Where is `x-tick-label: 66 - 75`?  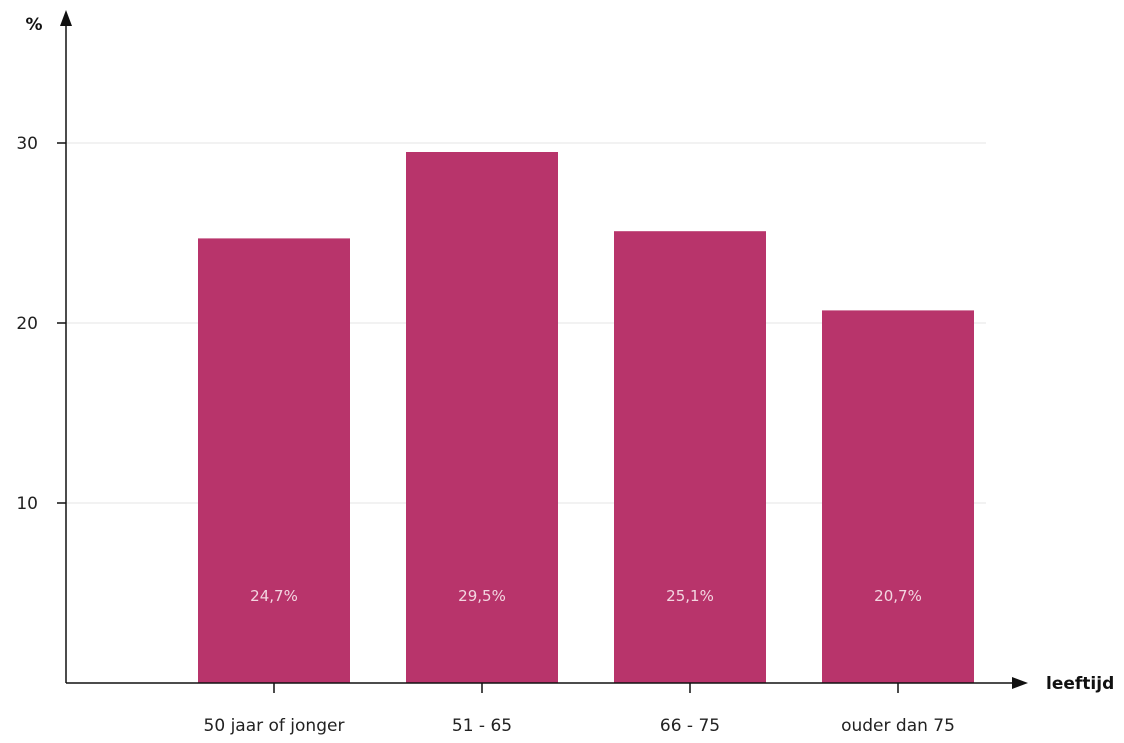
x-tick-label: 66 - 75 is located at coordinates (690, 726).